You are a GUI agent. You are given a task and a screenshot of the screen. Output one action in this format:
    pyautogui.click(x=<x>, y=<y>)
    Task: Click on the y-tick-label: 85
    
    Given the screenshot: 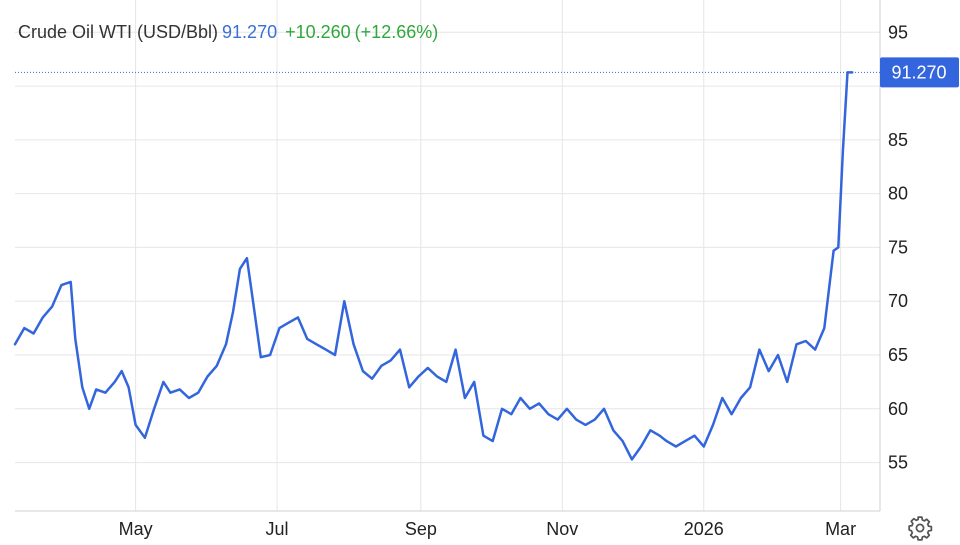 What is the action you would take?
    pyautogui.click(x=898, y=140)
    